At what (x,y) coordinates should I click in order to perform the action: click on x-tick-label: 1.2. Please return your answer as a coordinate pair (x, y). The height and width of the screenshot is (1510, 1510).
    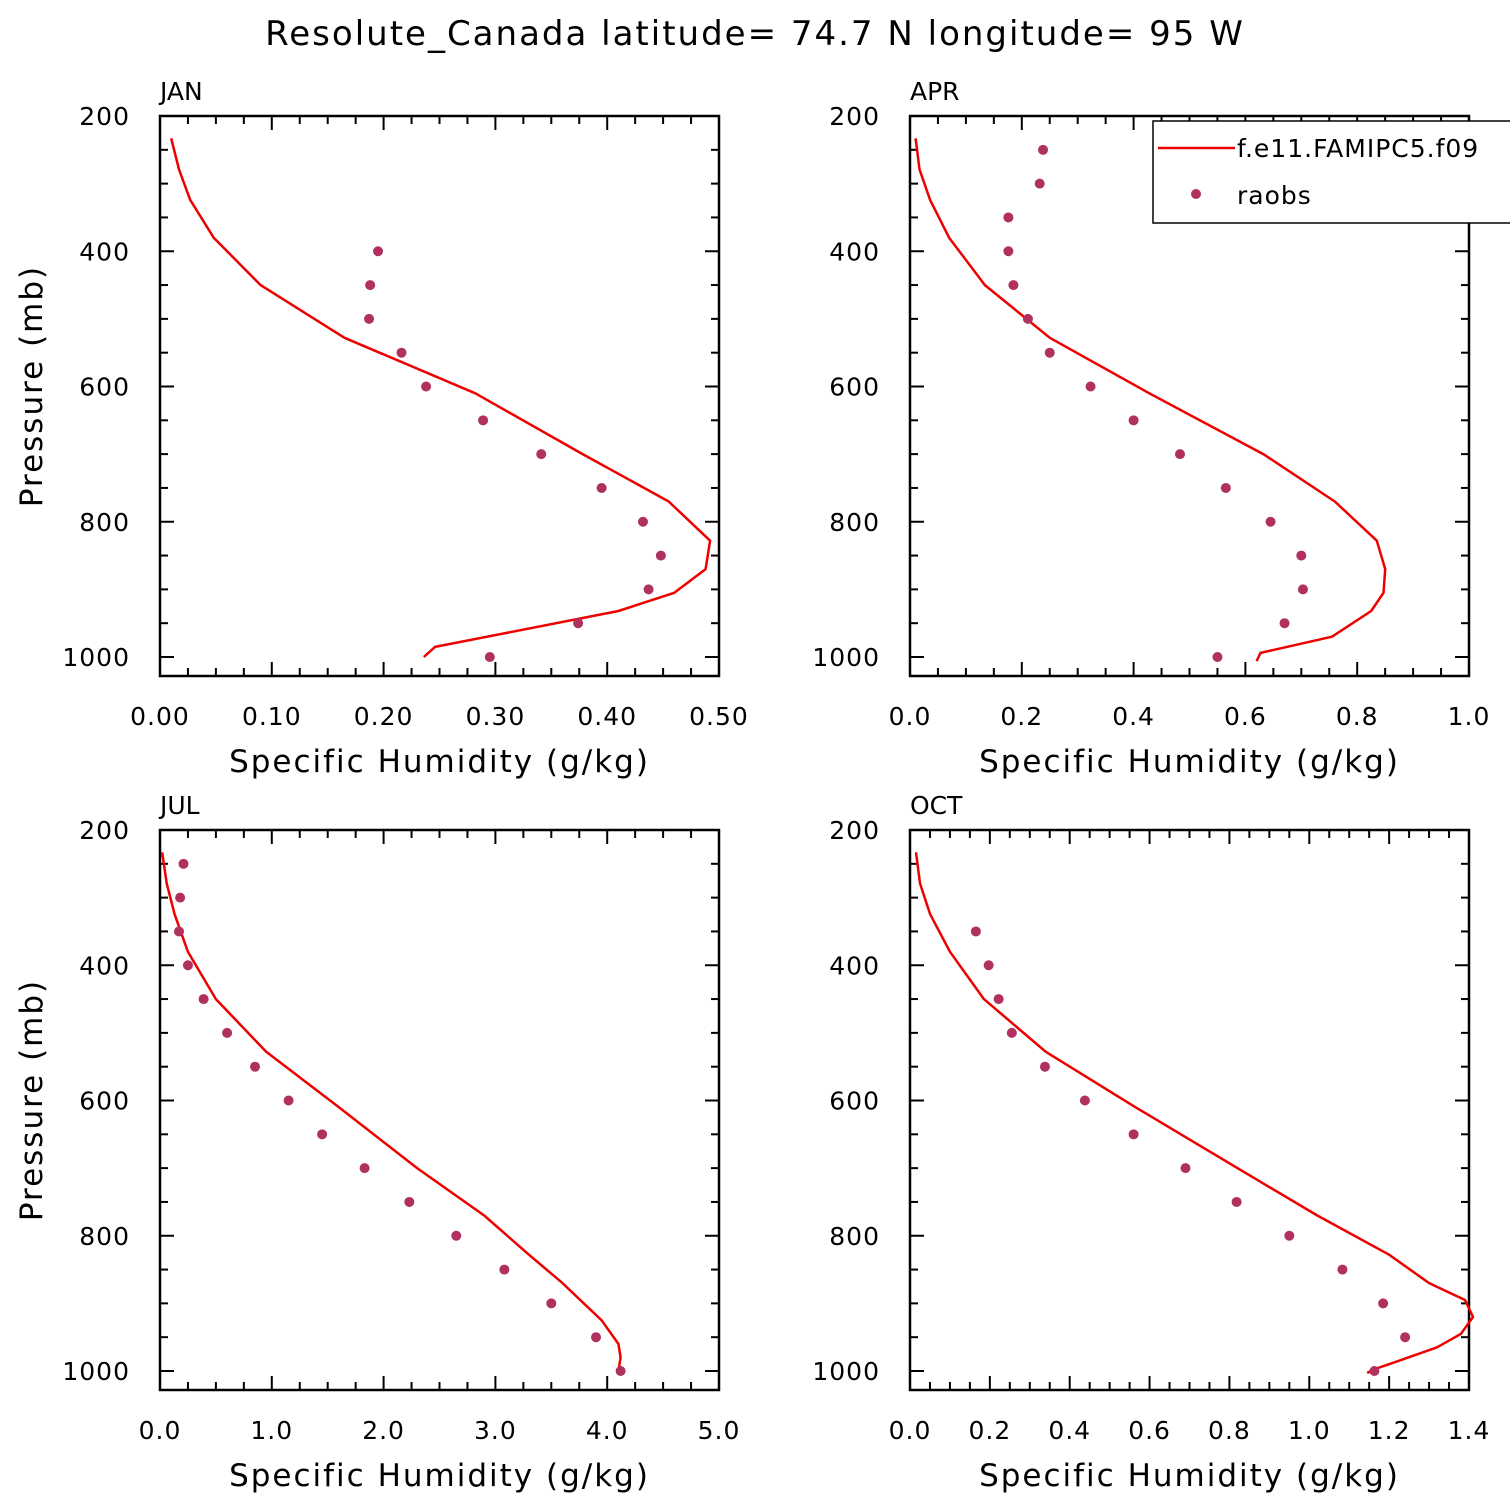
    Looking at the image, I should click on (1389, 1430).